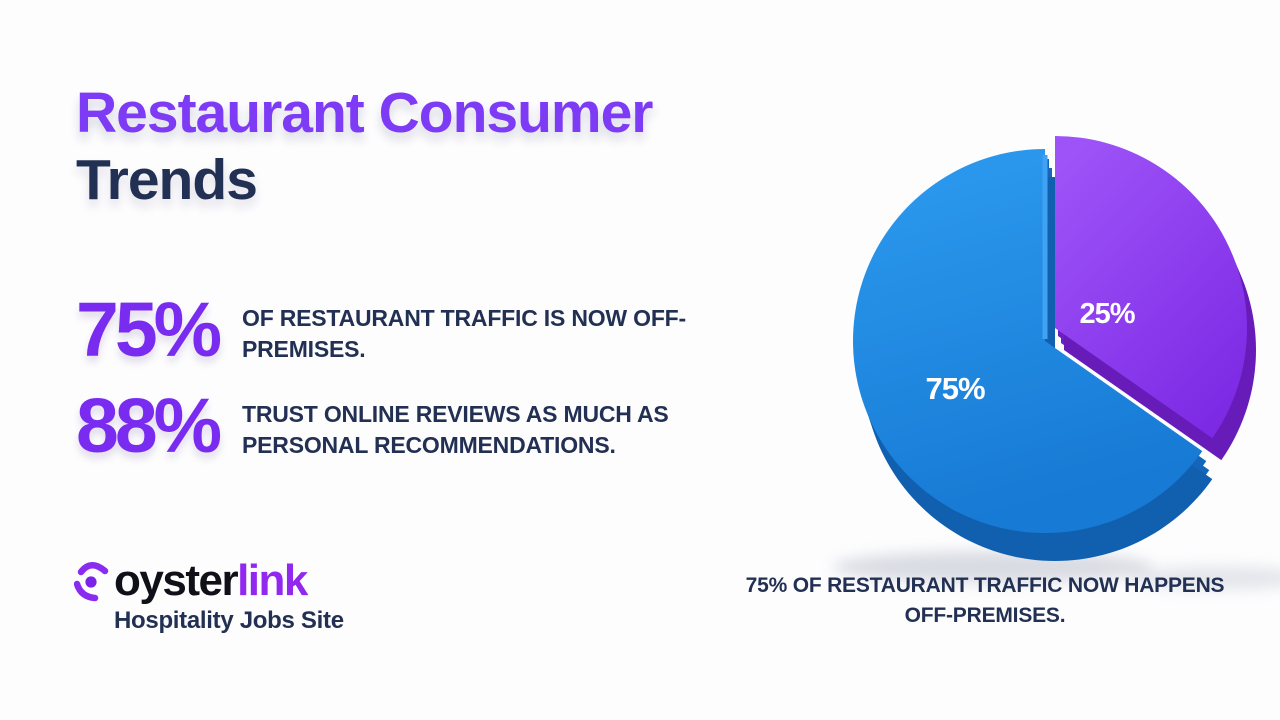  What do you see at coordinates (364, 113) in the screenshot?
I see `title-line-accent: Restaurant Consumer` at bounding box center [364, 113].